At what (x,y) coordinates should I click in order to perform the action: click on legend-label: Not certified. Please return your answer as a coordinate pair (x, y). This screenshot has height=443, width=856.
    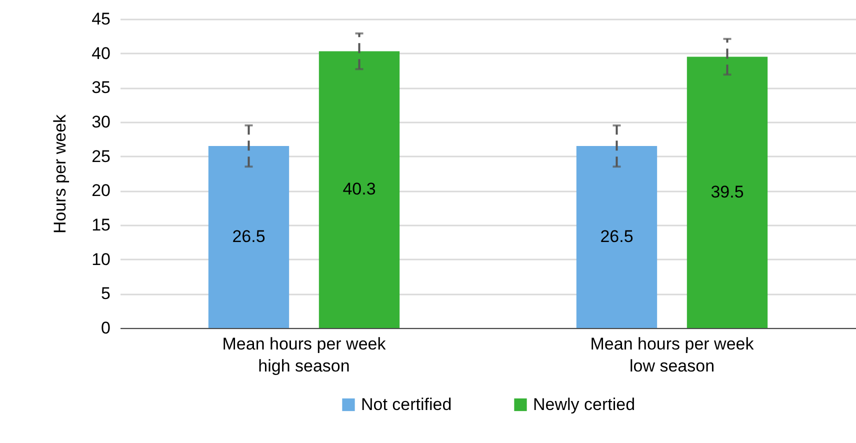
    Looking at the image, I should click on (406, 404).